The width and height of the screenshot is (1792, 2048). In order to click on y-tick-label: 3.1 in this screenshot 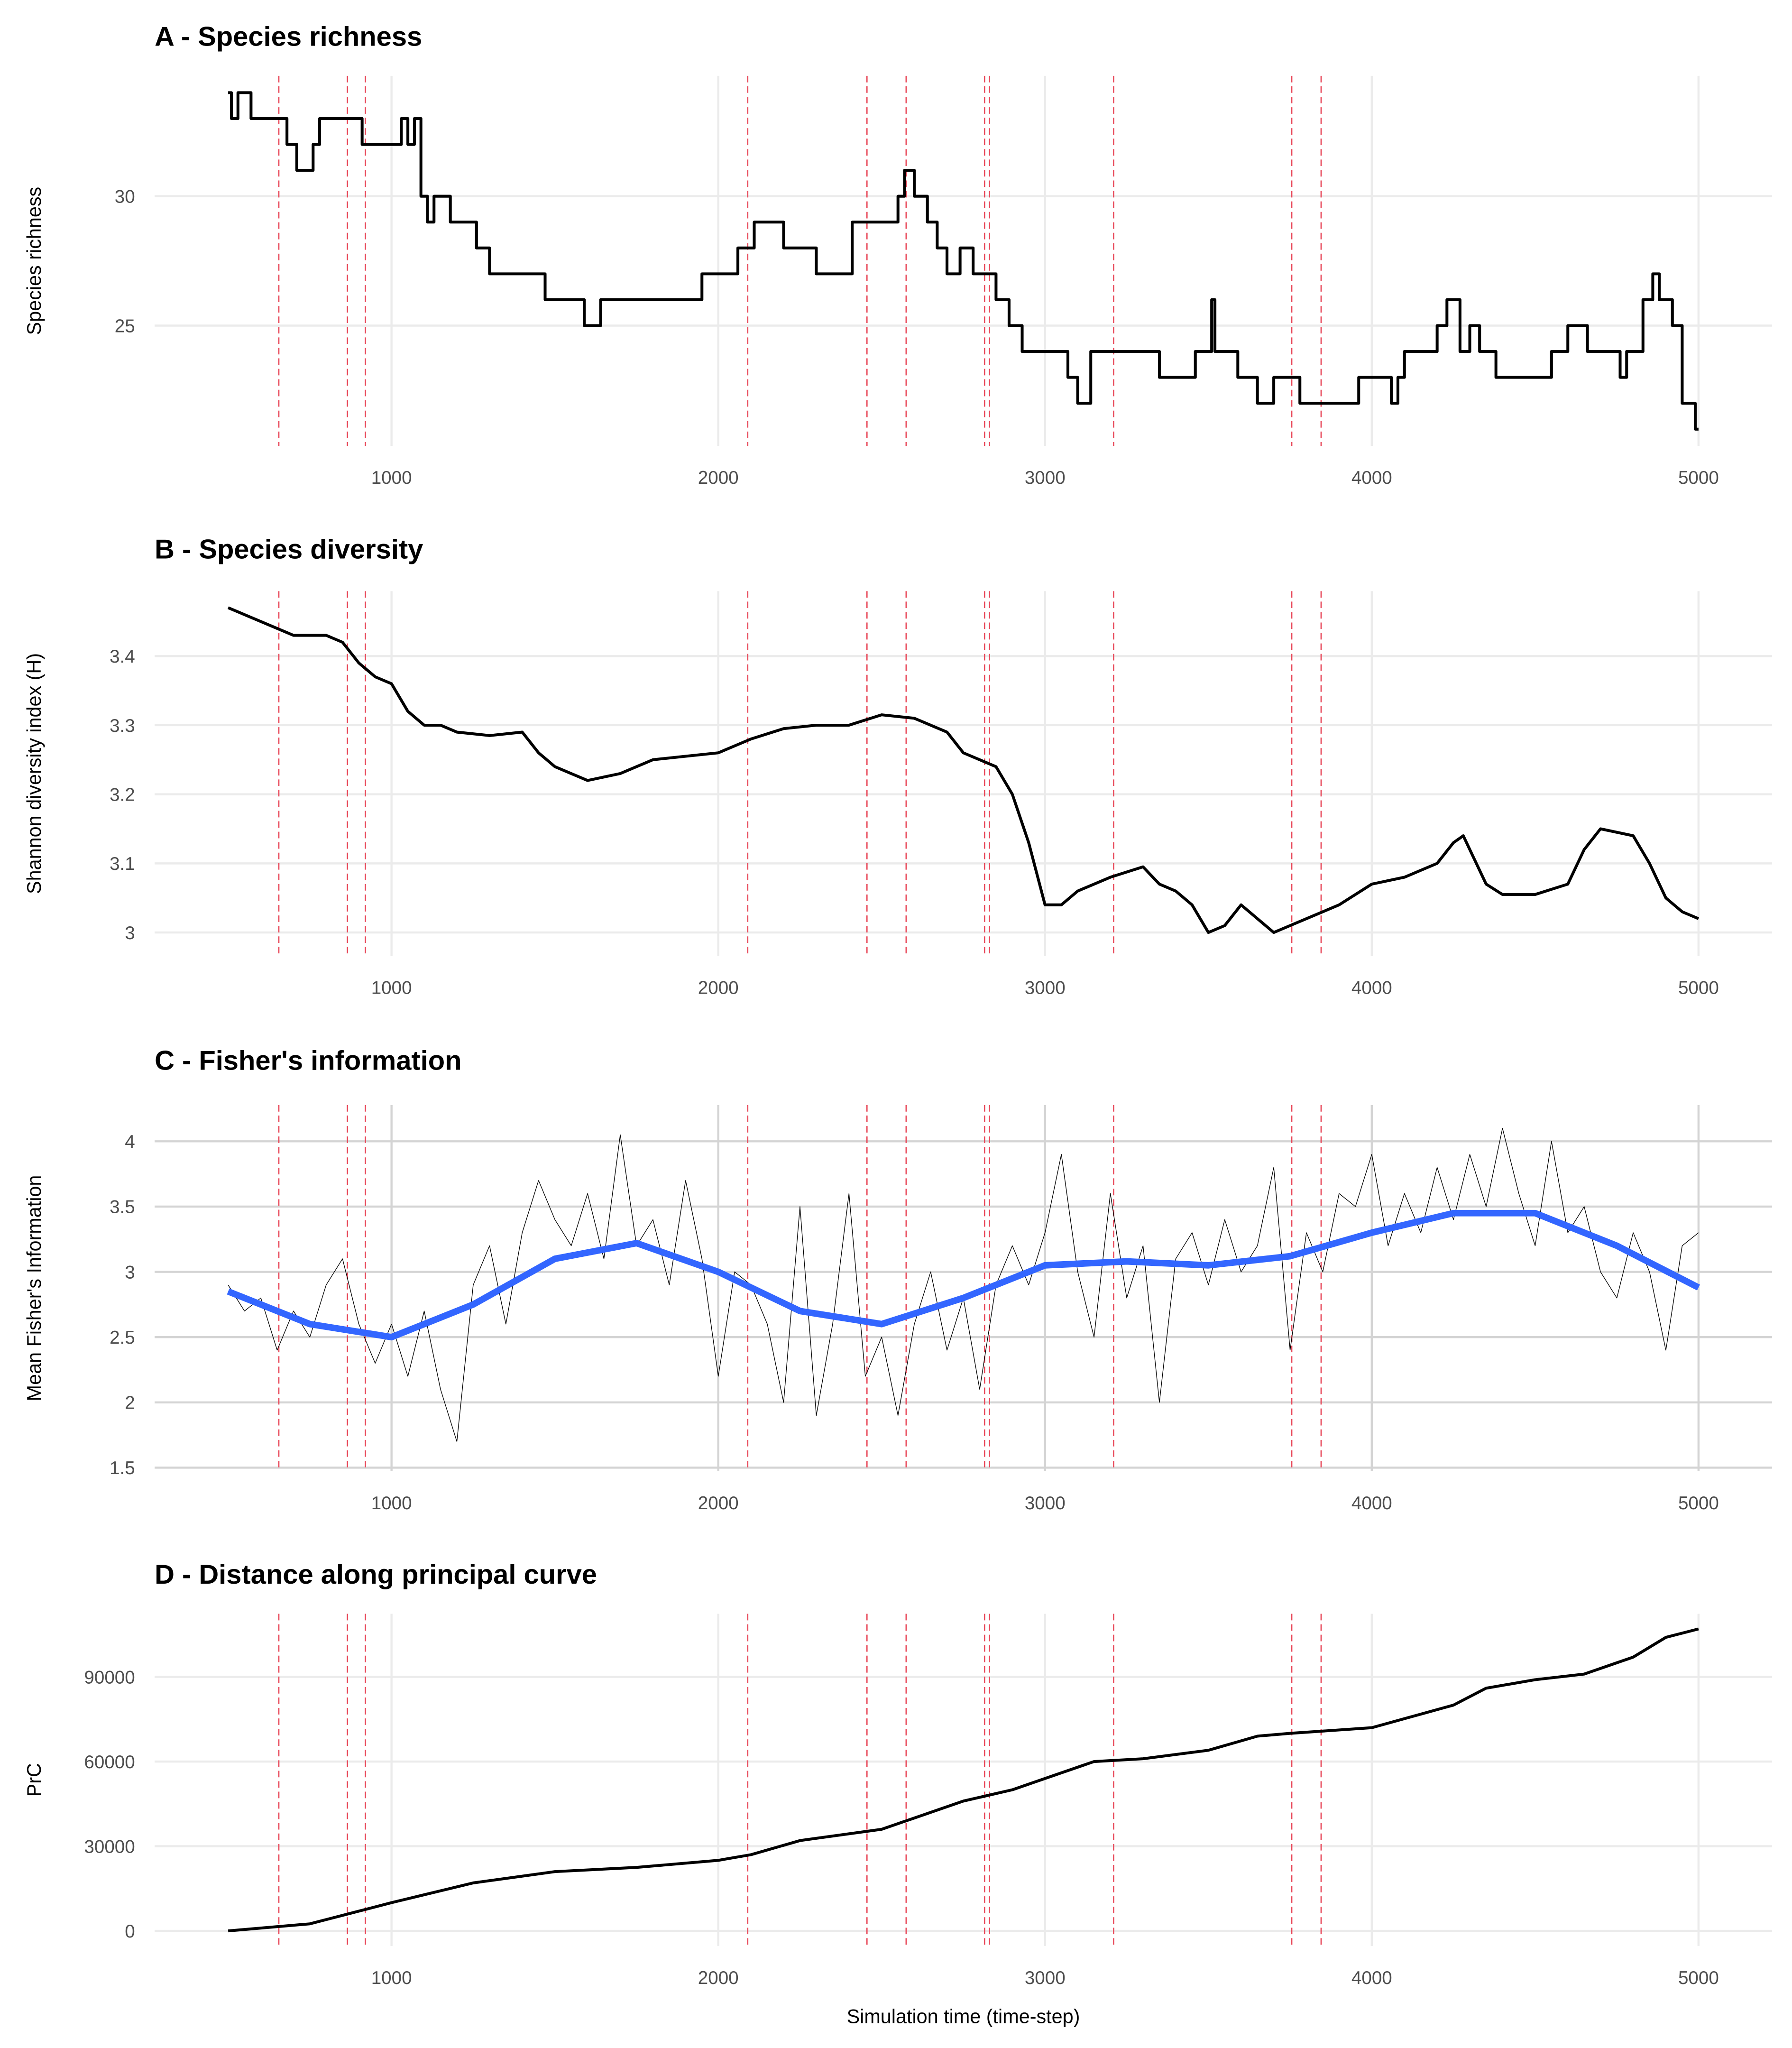, I will do `click(122, 864)`.